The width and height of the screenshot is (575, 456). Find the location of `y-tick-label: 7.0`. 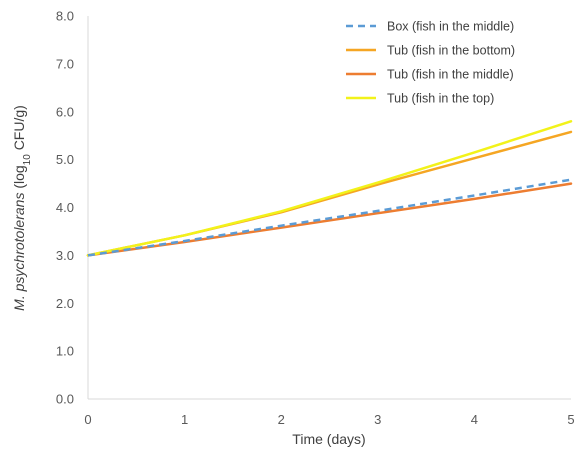

y-tick-label: 7.0 is located at coordinates (65, 63).